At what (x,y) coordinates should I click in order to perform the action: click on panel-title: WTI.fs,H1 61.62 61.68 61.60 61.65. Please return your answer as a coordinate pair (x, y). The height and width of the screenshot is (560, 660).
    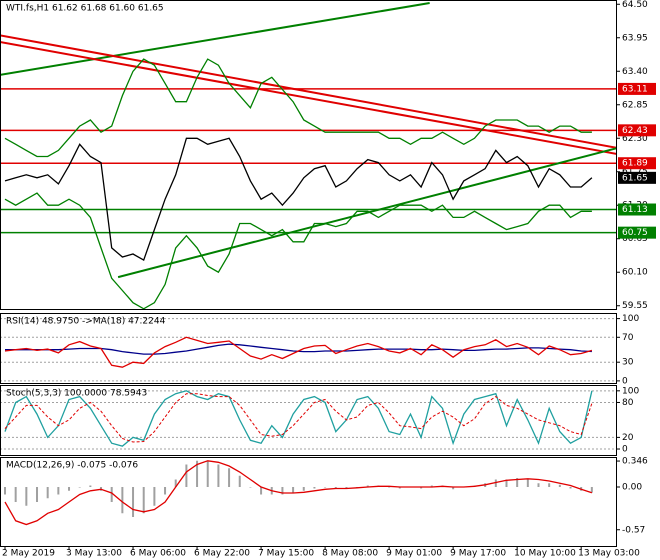
    Looking at the image, I should click on (85, 9).